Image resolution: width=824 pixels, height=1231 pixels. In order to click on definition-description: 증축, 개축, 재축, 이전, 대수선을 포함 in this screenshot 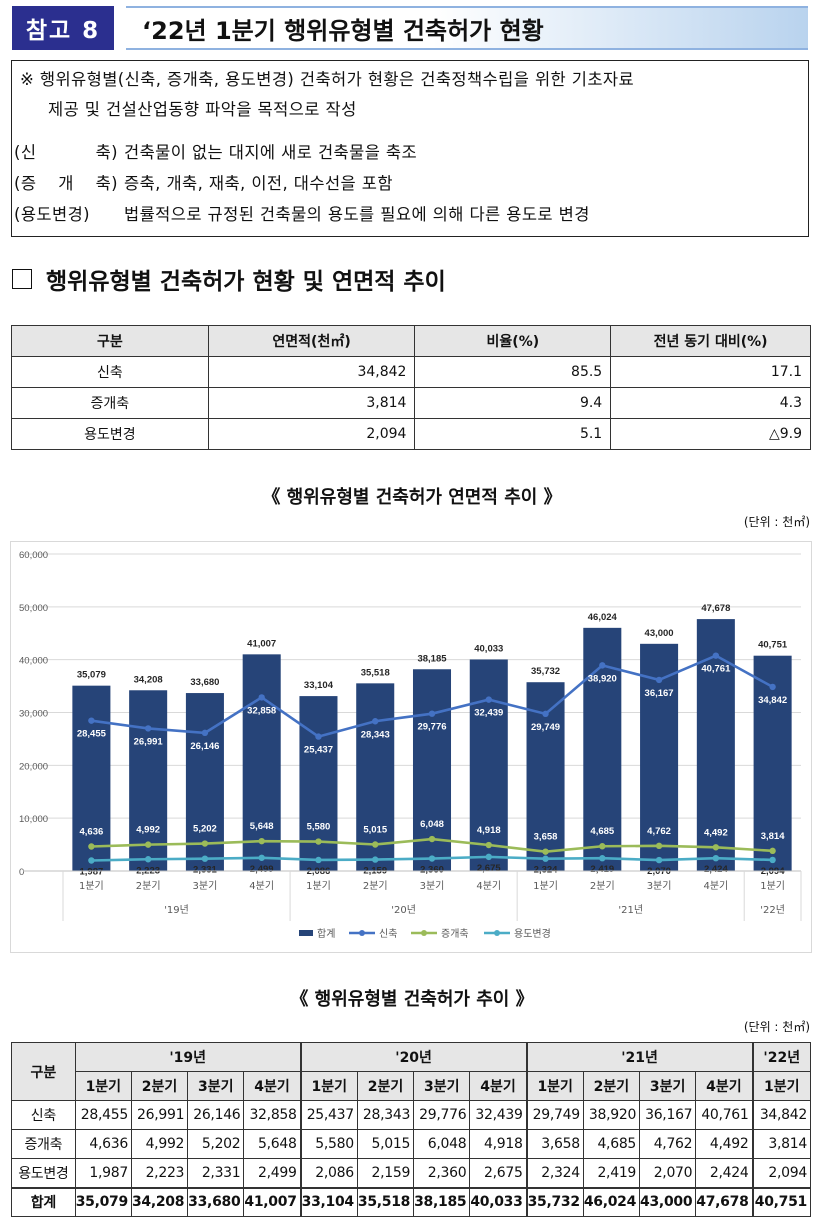, I will do `click(258, 183)`.